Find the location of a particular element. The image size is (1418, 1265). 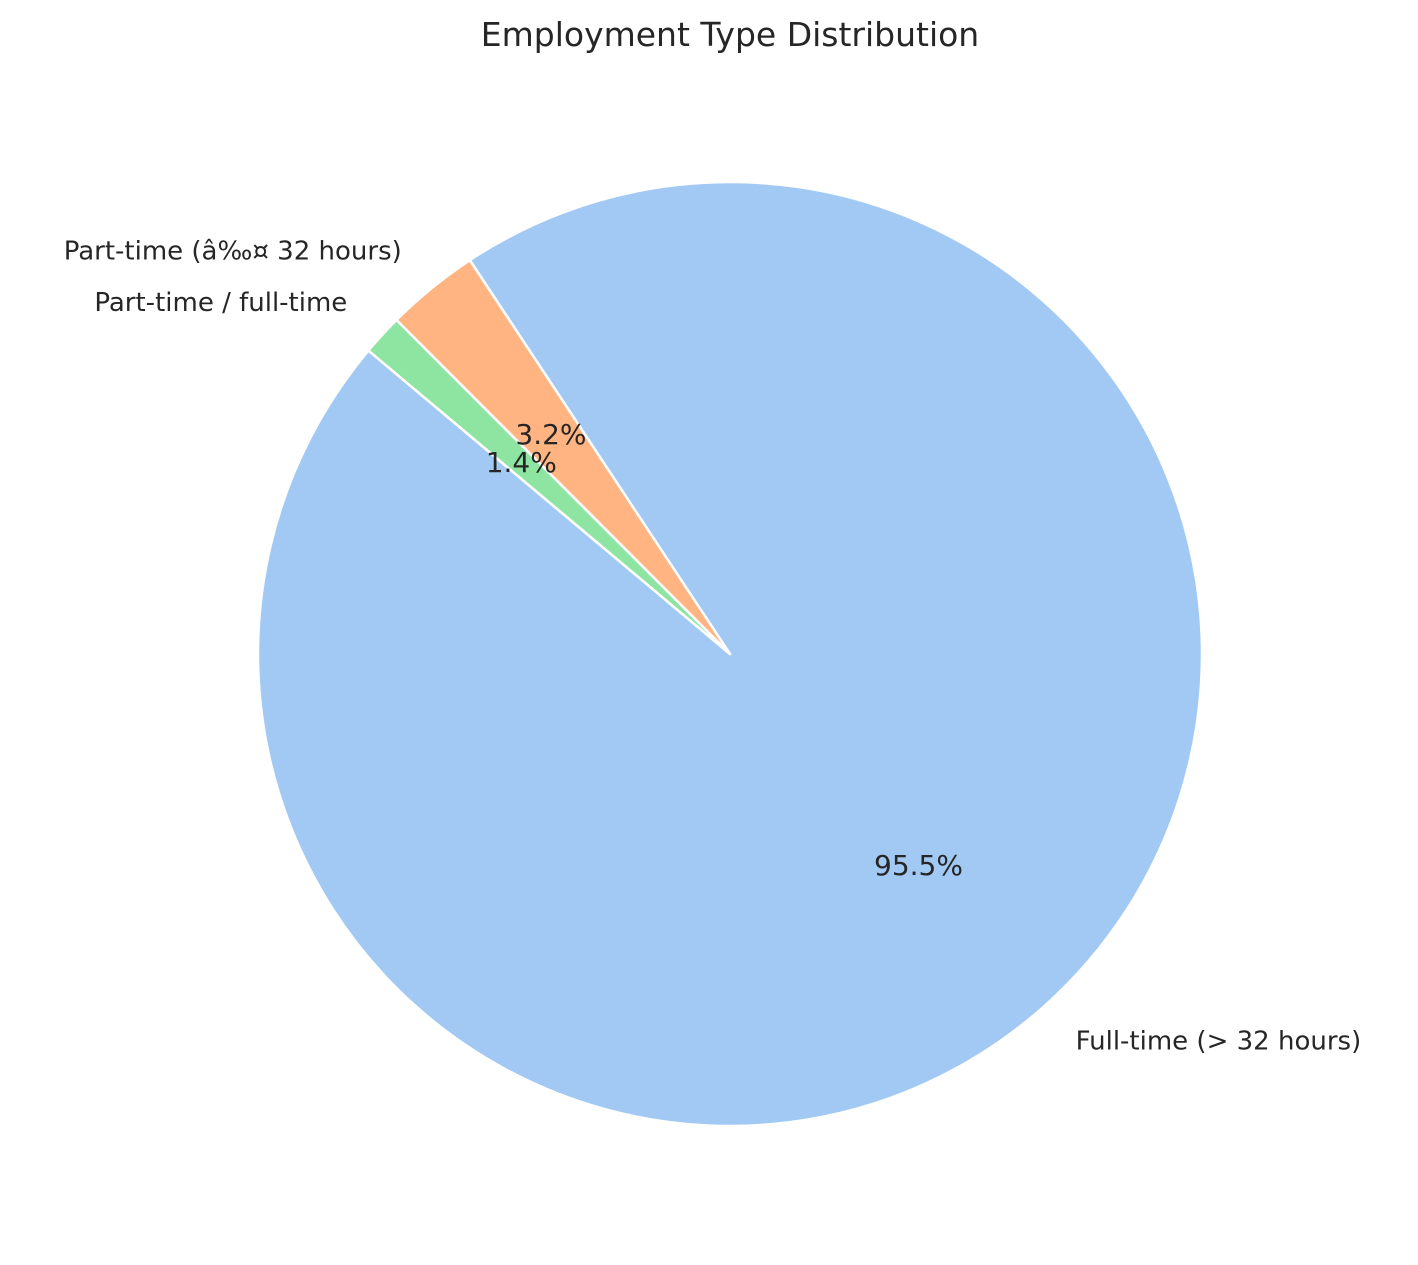

slice-label-3: Part-time / full-time is located at coordinates (220, 303).